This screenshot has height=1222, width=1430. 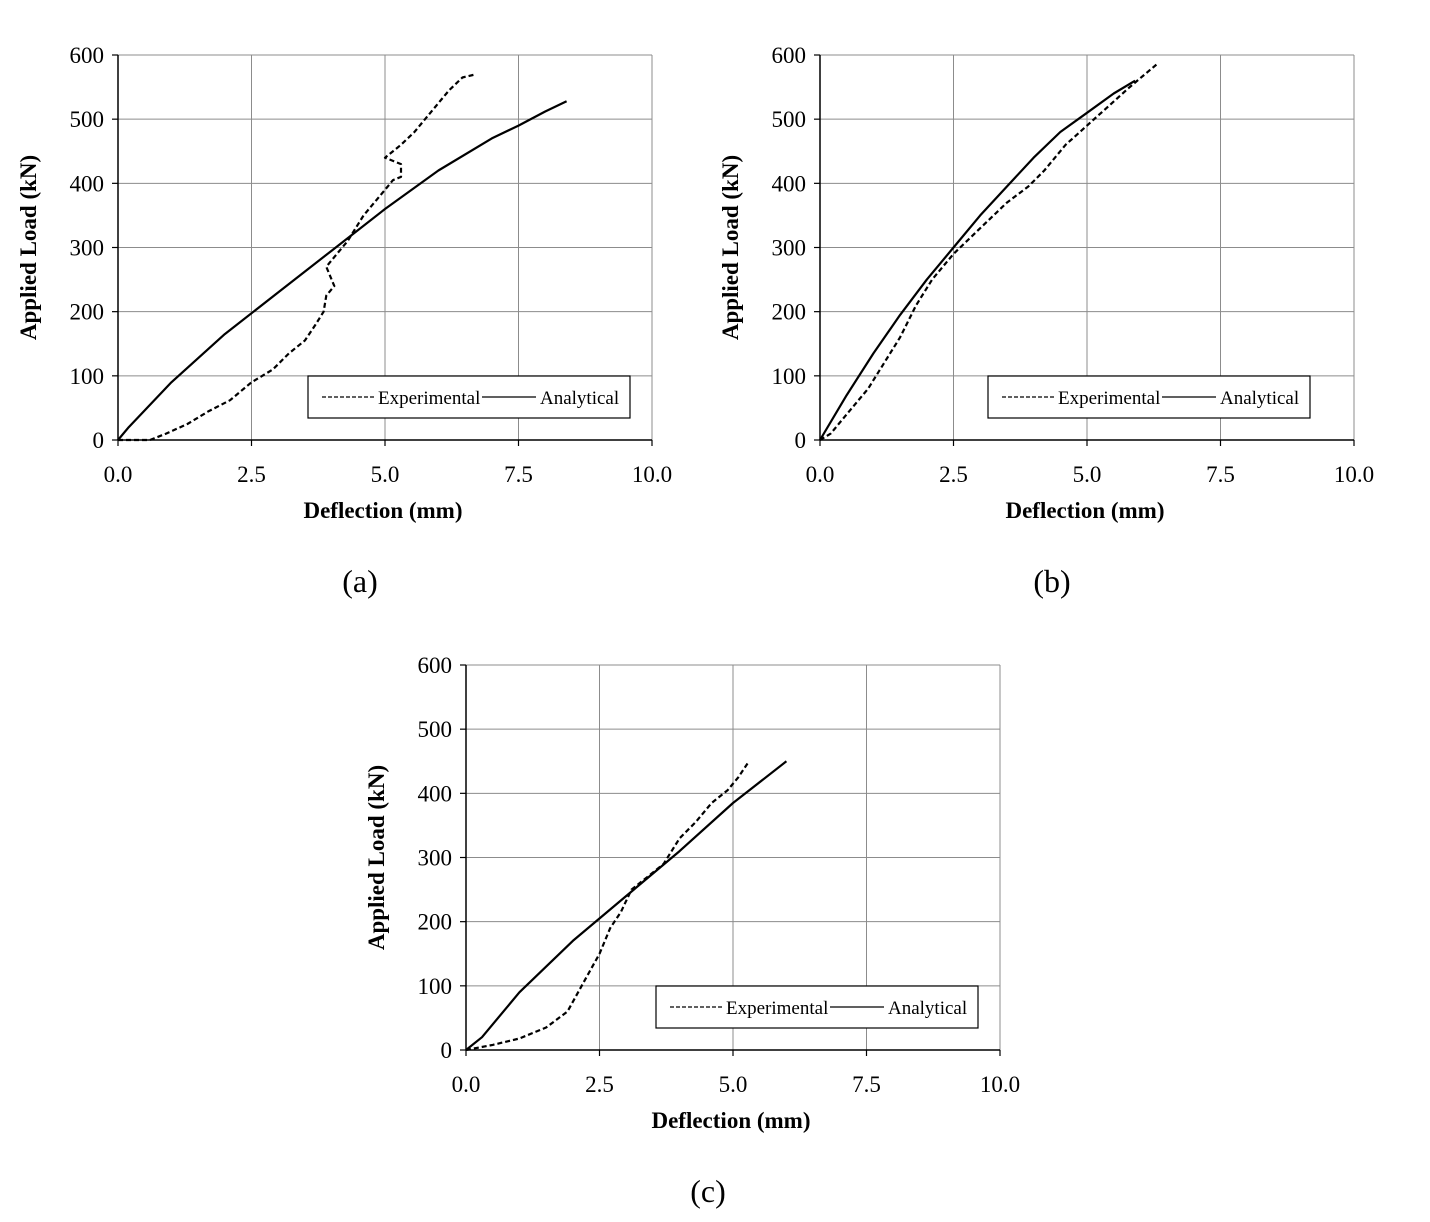 What do you see at coordinates (360, 581) in the screenshot?
I see `panel-label: (a)` at bounding box center [360, 581].